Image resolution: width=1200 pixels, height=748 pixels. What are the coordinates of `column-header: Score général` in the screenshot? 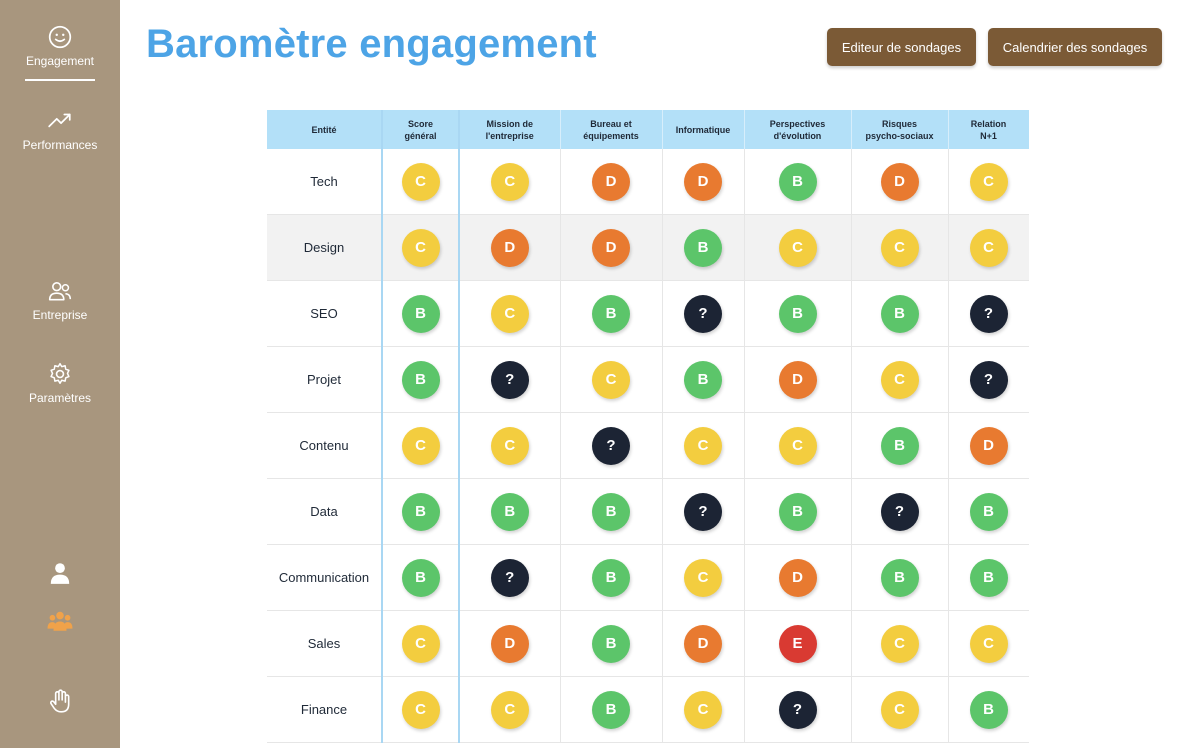 It's located at (420, 129).